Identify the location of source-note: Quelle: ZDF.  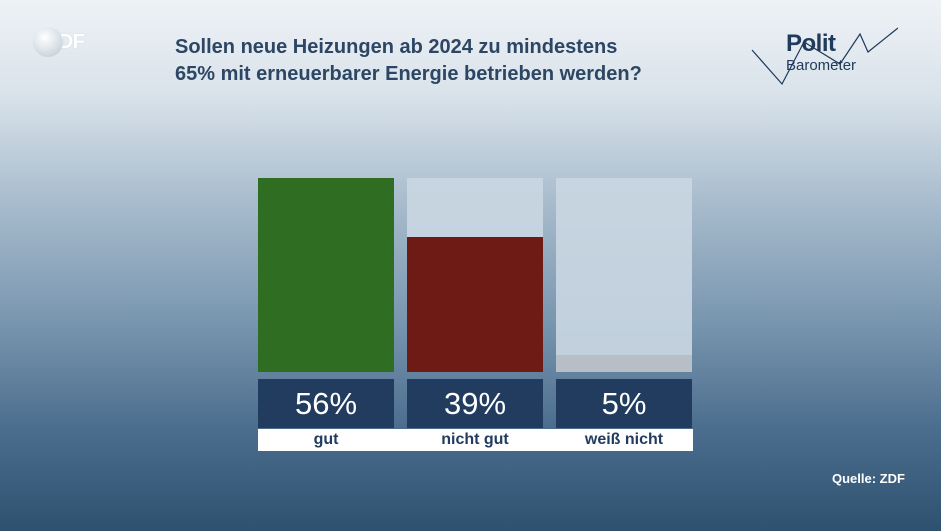
(868, 478).